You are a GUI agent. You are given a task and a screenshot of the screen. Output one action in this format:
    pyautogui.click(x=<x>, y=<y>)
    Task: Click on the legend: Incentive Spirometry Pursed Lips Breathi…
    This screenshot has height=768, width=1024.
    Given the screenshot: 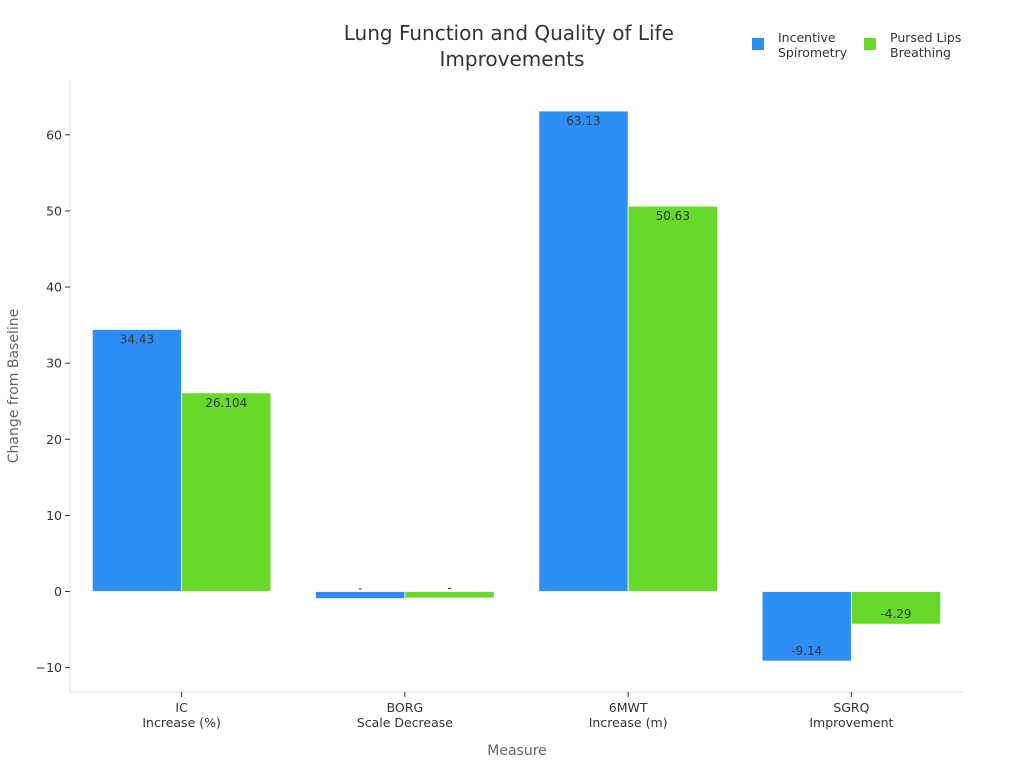 What is the action you would take?
    pyautogui.click(x=858, y=45)
    